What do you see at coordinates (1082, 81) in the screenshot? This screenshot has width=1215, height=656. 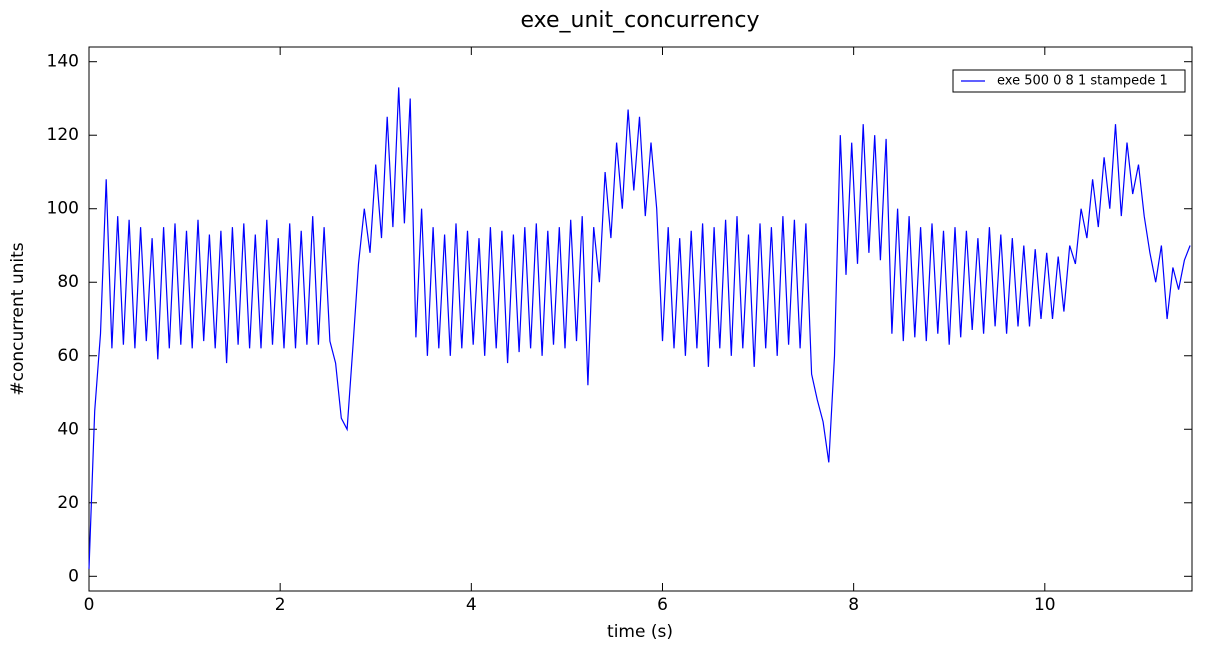 I see `legend-label: exe 500 0 8 1 stampede 1` at bounding box center [1082, 81].